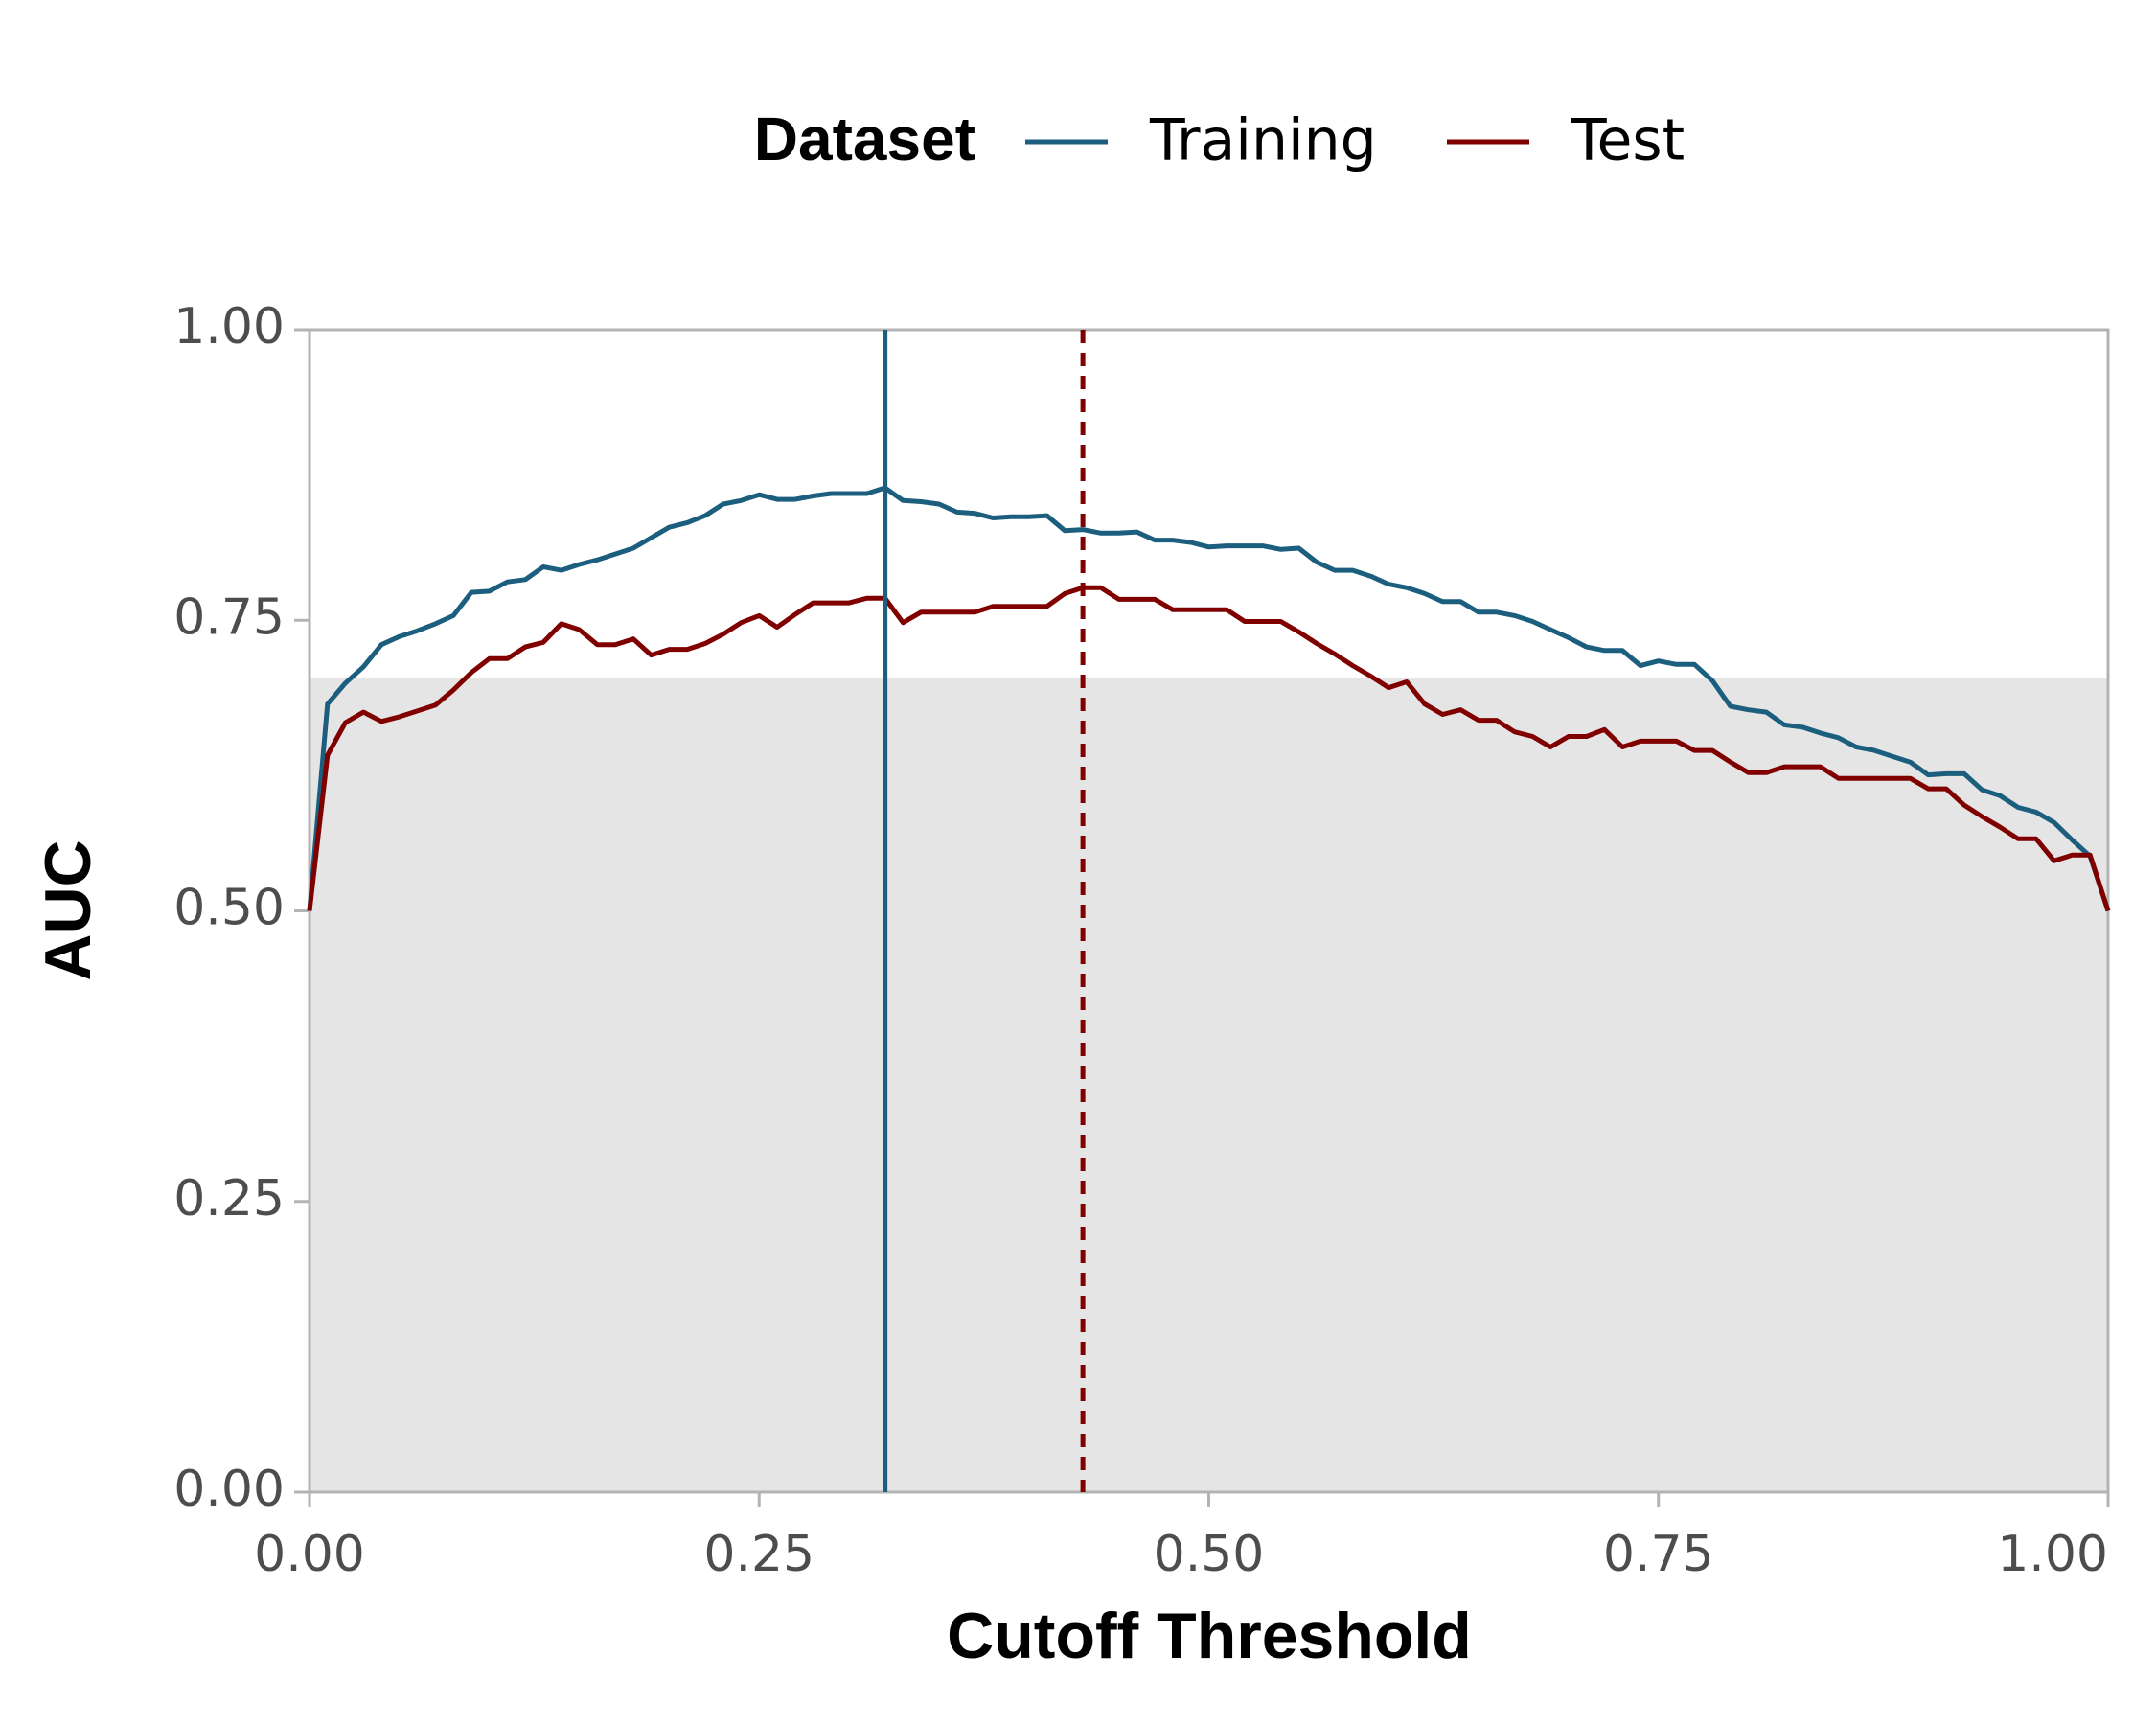  I want to click on x-tick-label: 0.75, so click(1658, 1554).